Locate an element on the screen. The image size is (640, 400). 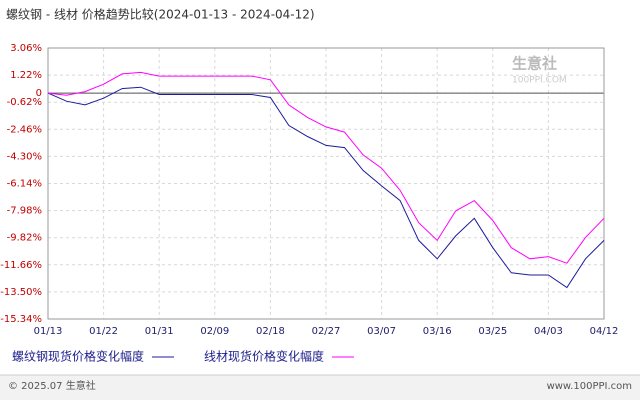
footer-right: www.100PPI.com is located at coordinates (589, 386).